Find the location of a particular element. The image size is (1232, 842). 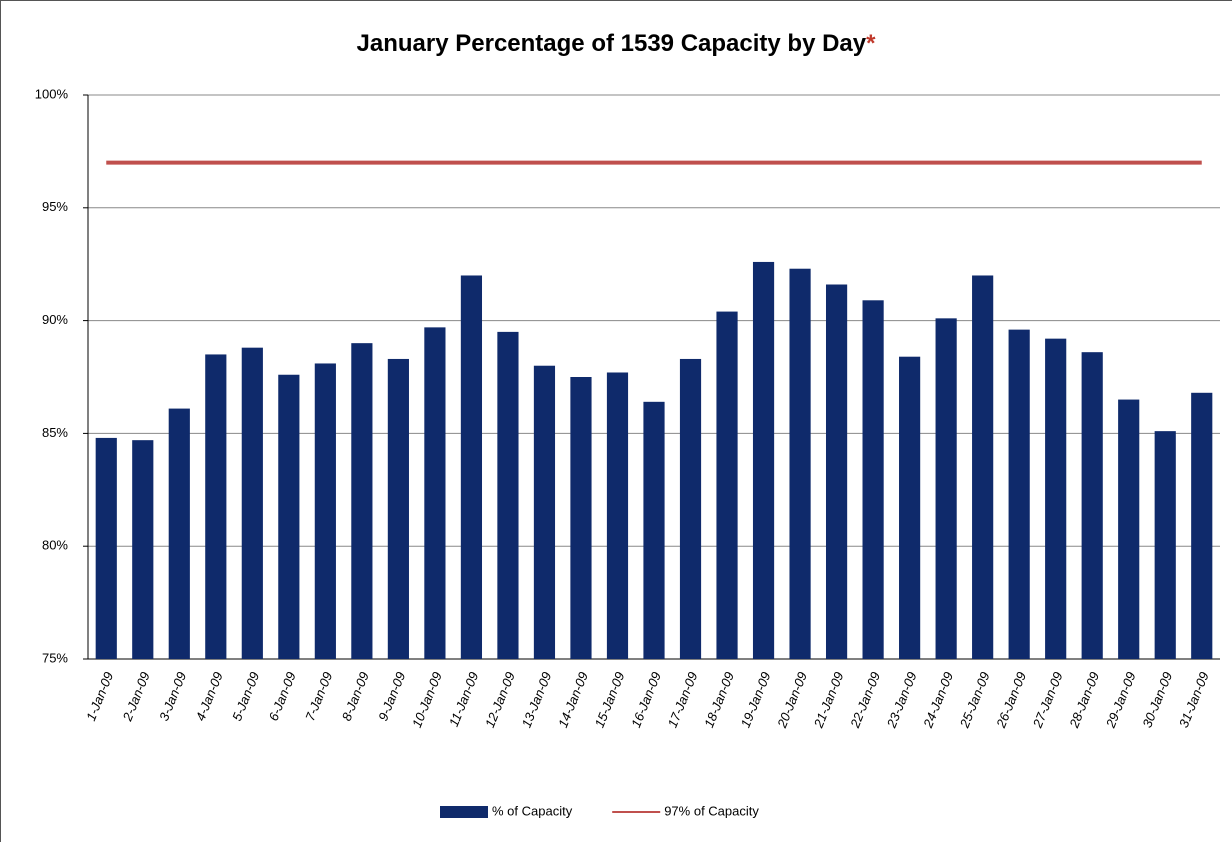

x-tick-label: 21-Jan-09 is located at coordinates (828, 700).